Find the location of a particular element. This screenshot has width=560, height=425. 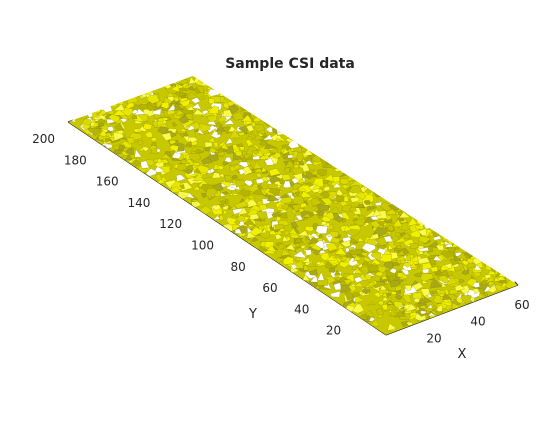

x-ticks: 20 40 60 is located at coordinates (478, 313).